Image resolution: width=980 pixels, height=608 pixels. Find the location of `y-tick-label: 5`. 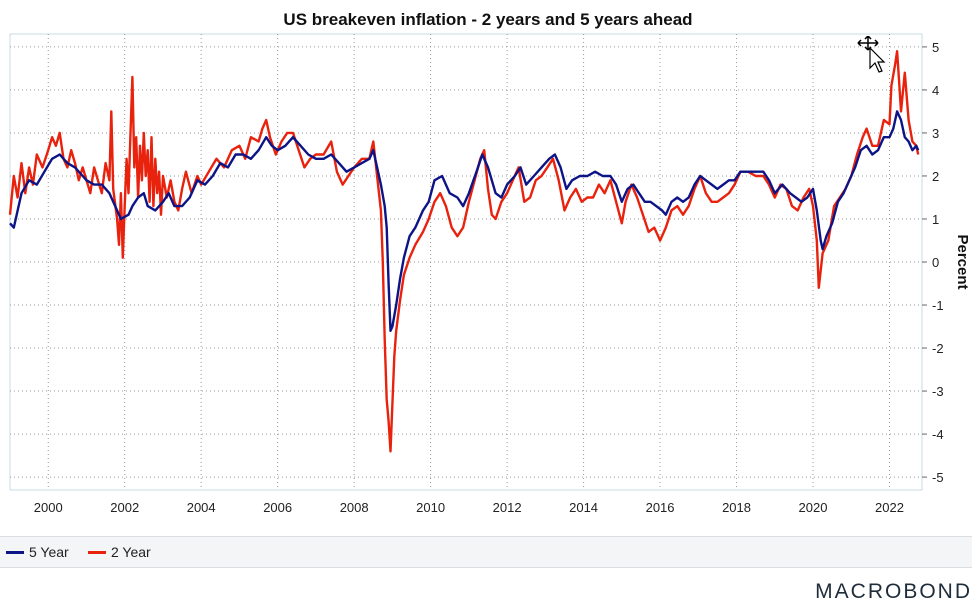

y-tick-label: 5 is located at coordinates (935, 47).